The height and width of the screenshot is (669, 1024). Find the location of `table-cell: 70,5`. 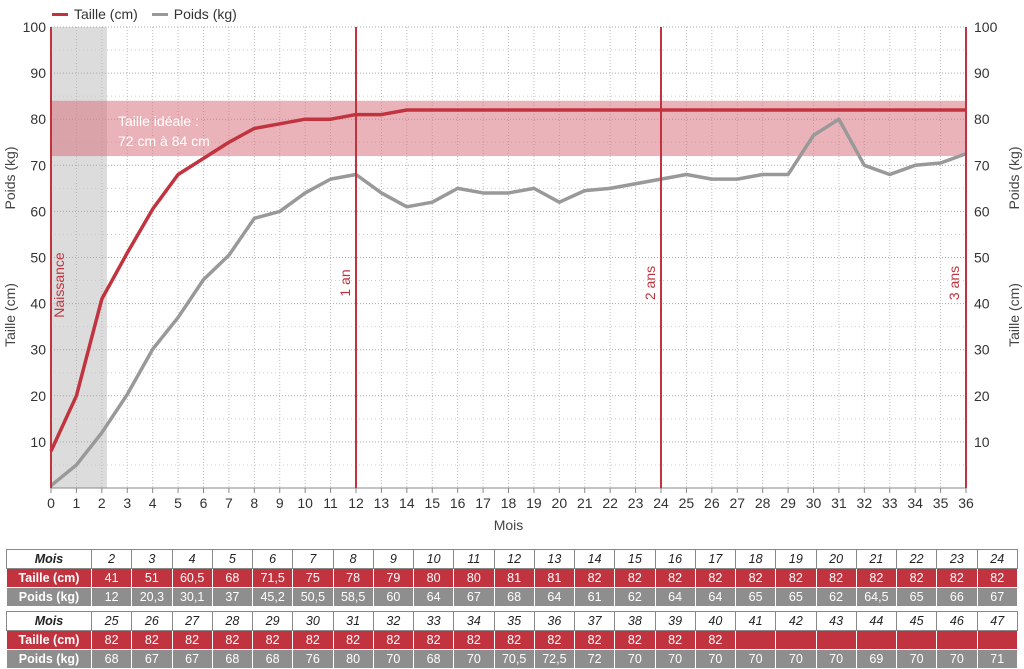

table-cell: 70,5 is located at coordinates (514, 659).